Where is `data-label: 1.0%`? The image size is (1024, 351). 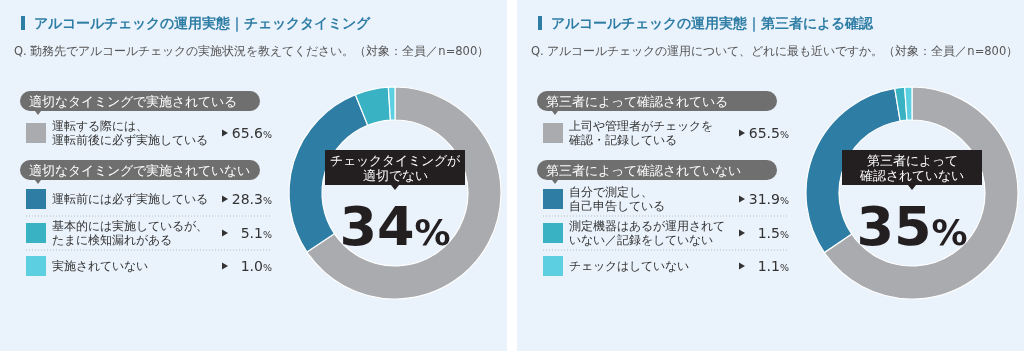 data-label: 1.0% is located at coordinates (256, 266).